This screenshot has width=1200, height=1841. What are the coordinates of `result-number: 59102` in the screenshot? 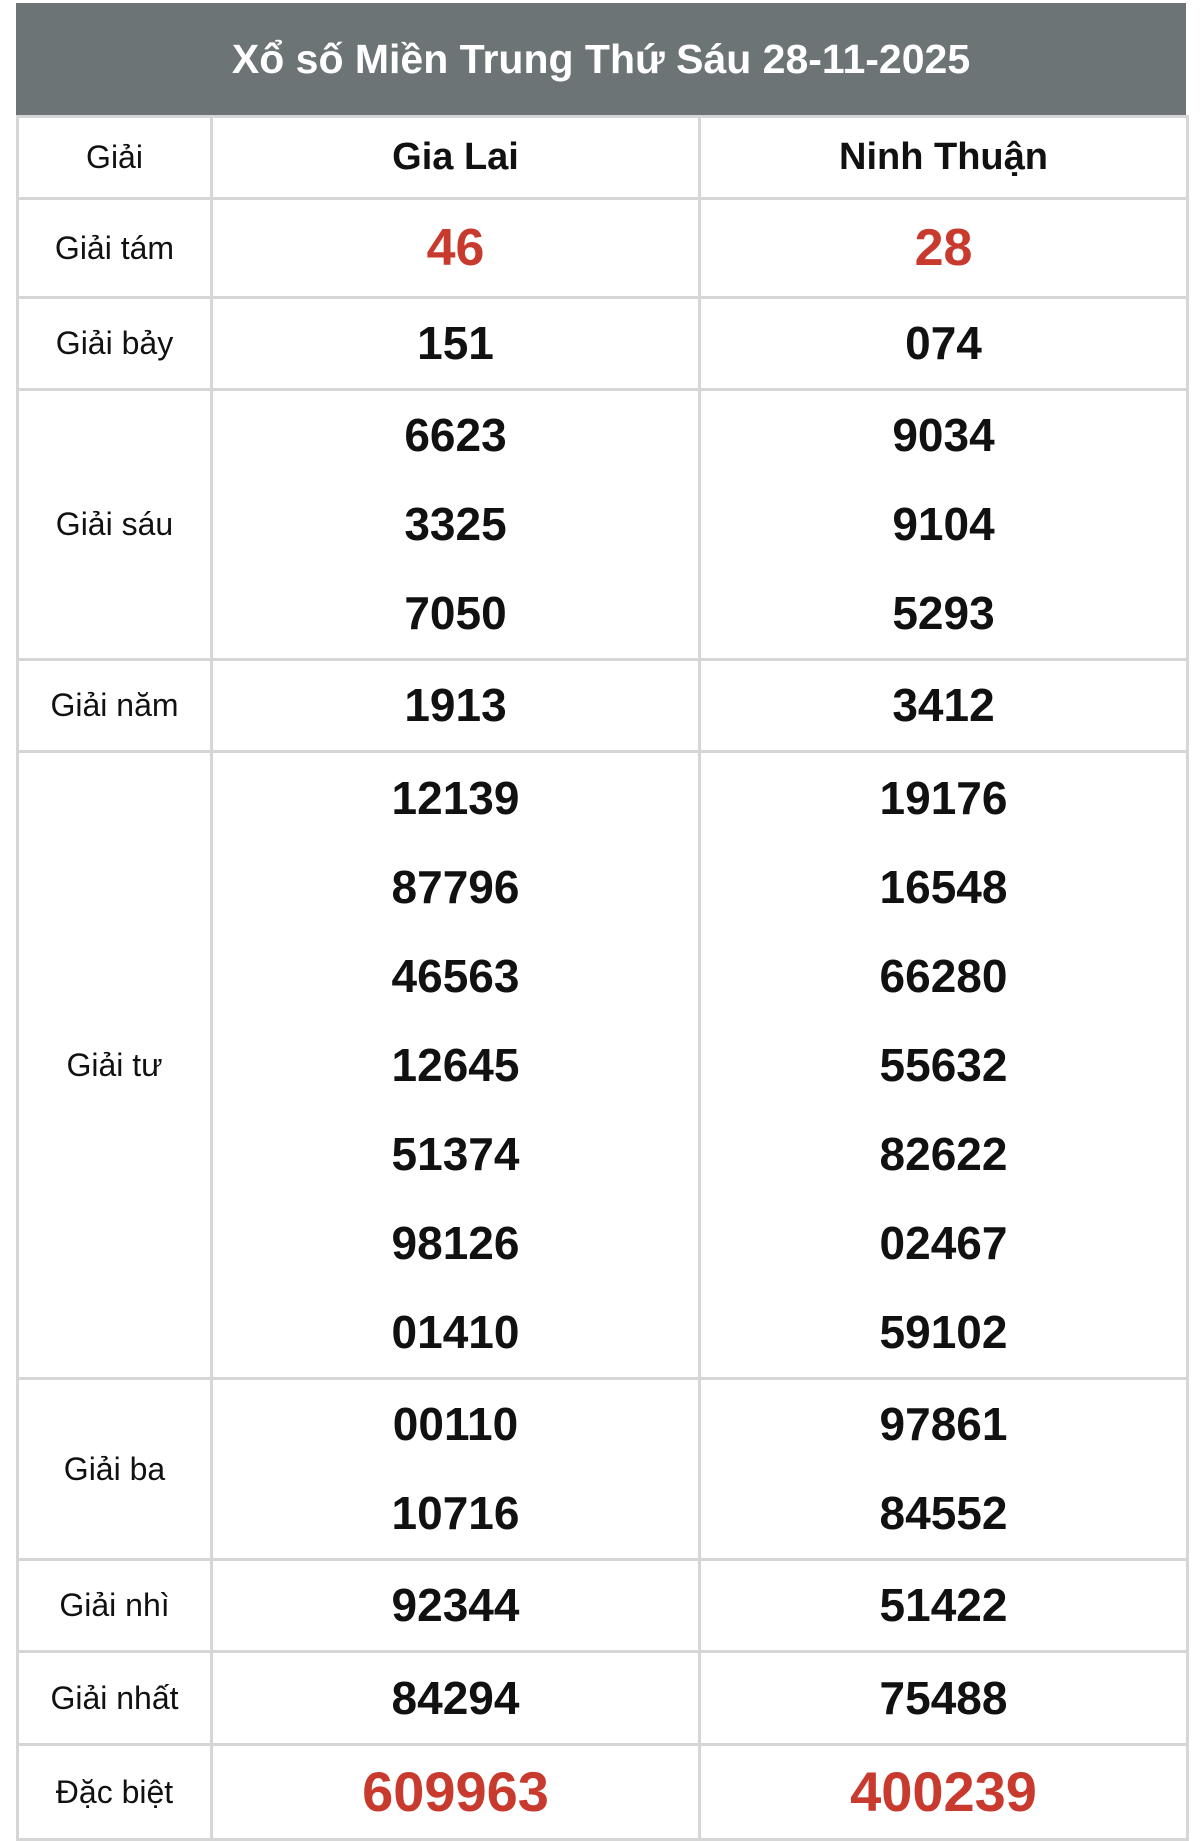 It's located at (943, 1331).